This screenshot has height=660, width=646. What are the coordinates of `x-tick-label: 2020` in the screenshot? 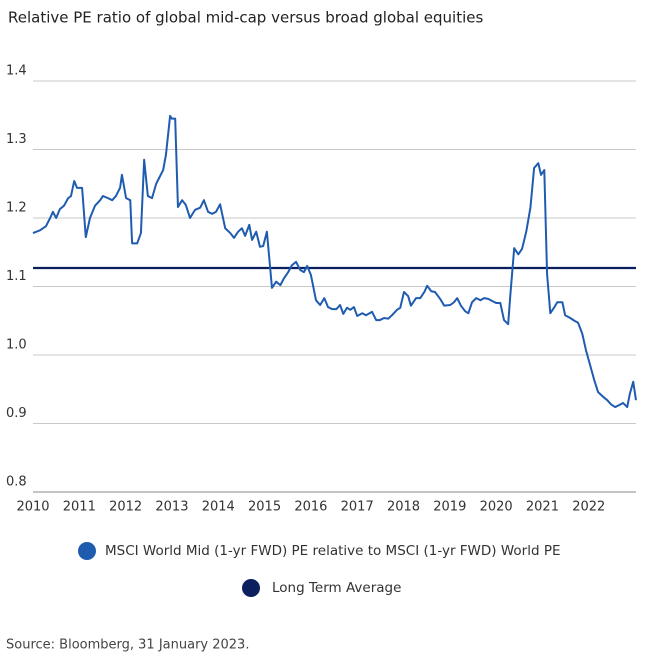 It's located at (496, 507).